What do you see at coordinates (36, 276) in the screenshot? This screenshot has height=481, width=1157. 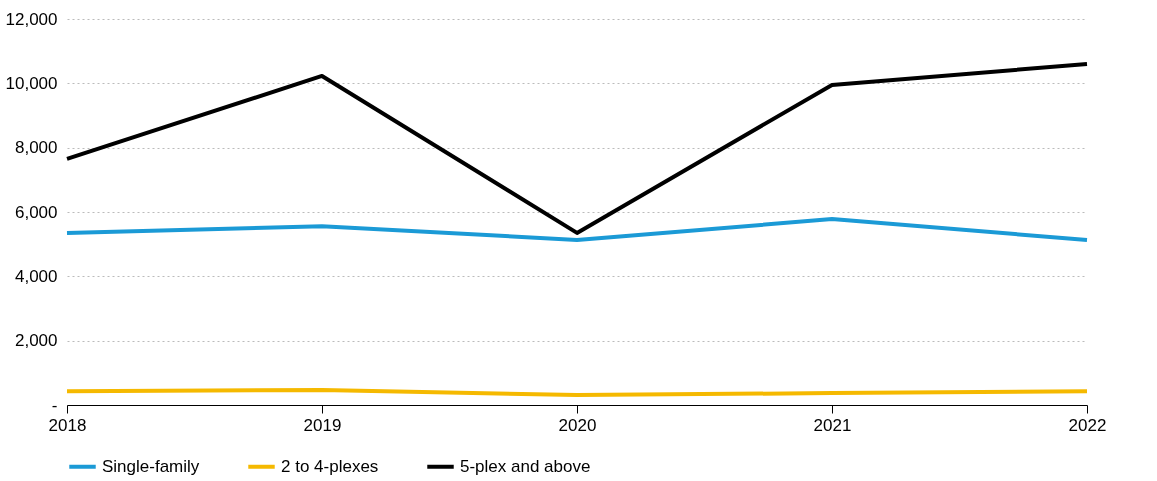 I see `y-tick-label: 4,000` at bounding box center [36, 276].